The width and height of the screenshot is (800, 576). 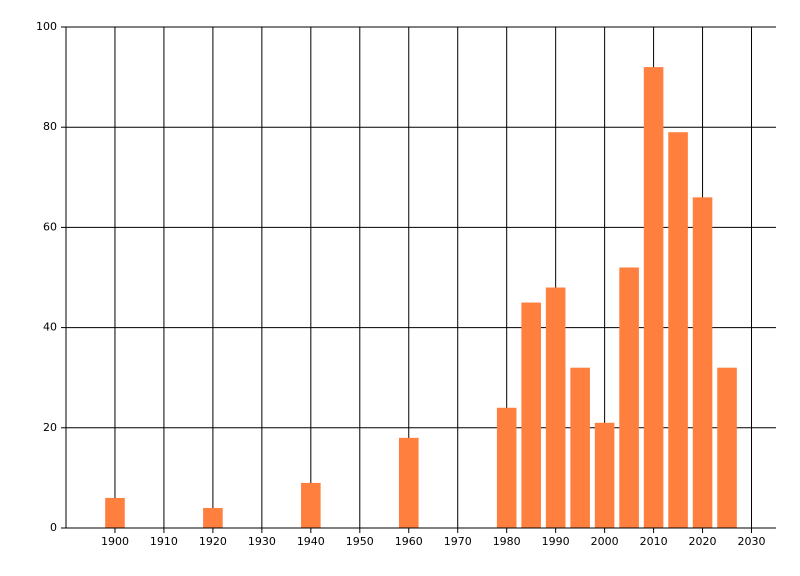 I want to click on y-tick-label: 40, so click(x=50, y=327).